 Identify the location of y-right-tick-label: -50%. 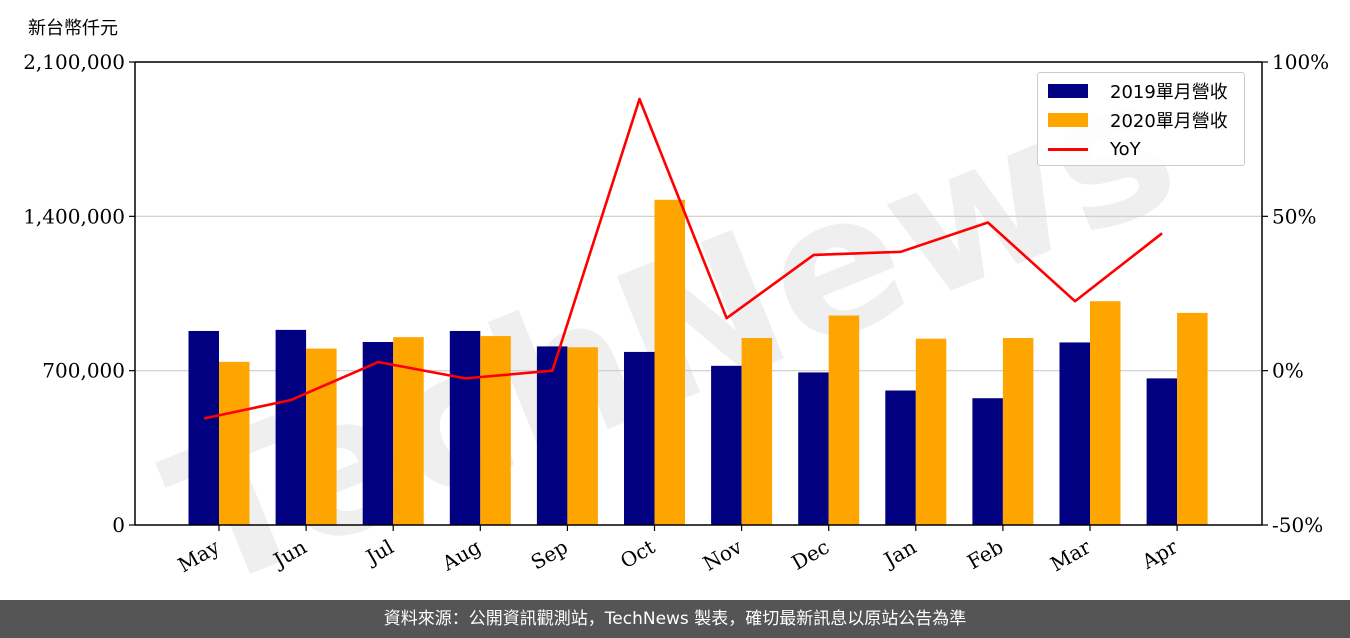
(1297, 525).